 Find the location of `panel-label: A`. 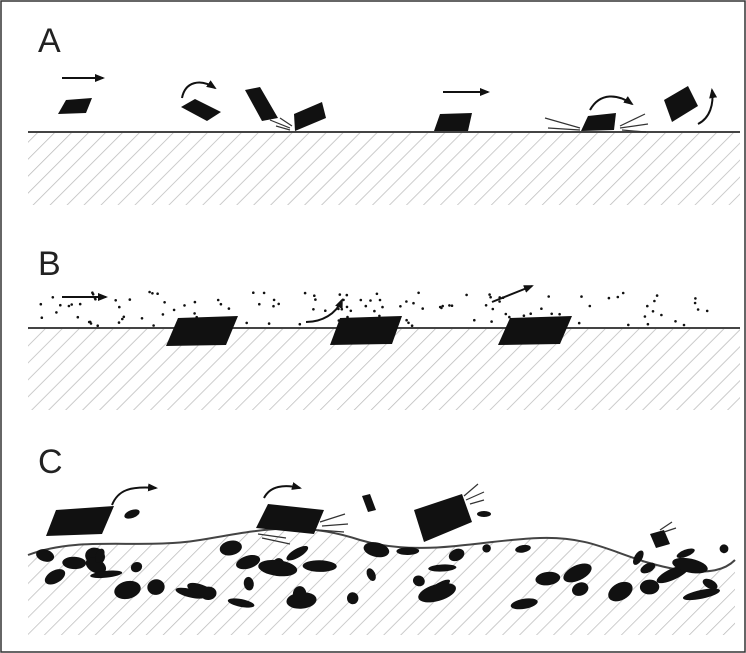

panel-label: A is located at coordinates (49, 41).